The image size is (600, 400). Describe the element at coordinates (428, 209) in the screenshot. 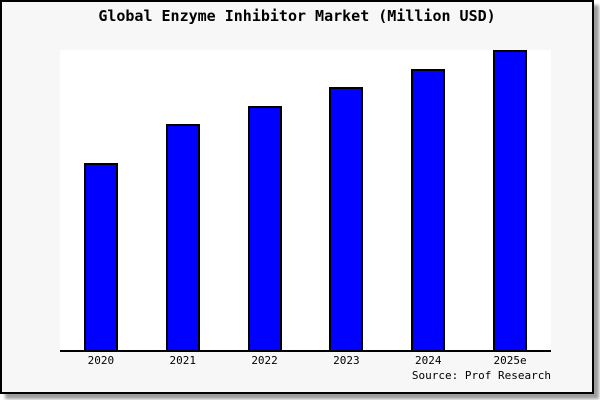

I see `bar-2024` at that location.